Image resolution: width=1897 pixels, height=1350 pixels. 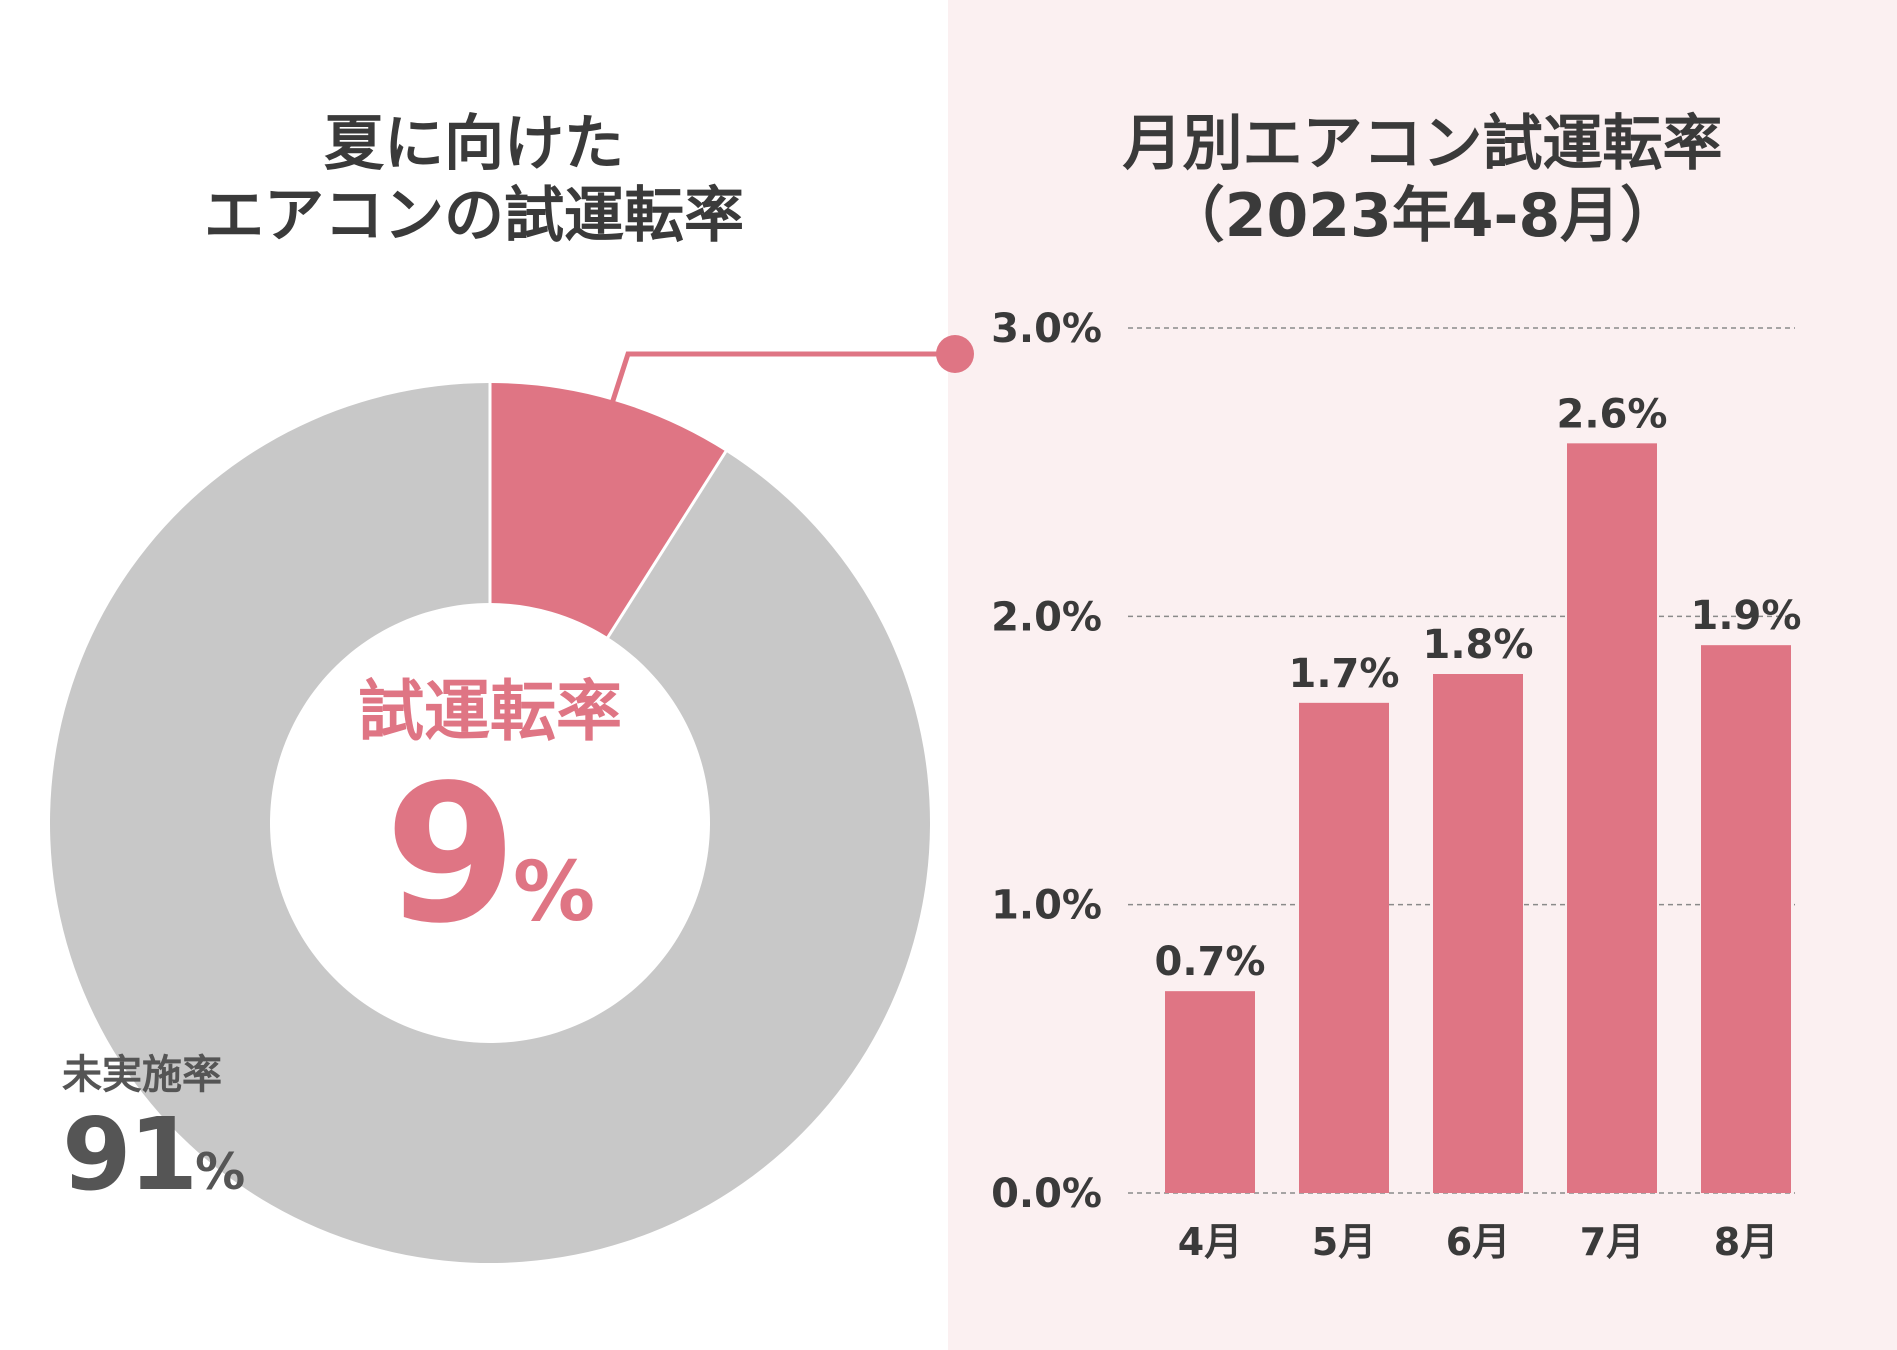 I want to click on donut-center-number: 9, so click(x=450, y=854).